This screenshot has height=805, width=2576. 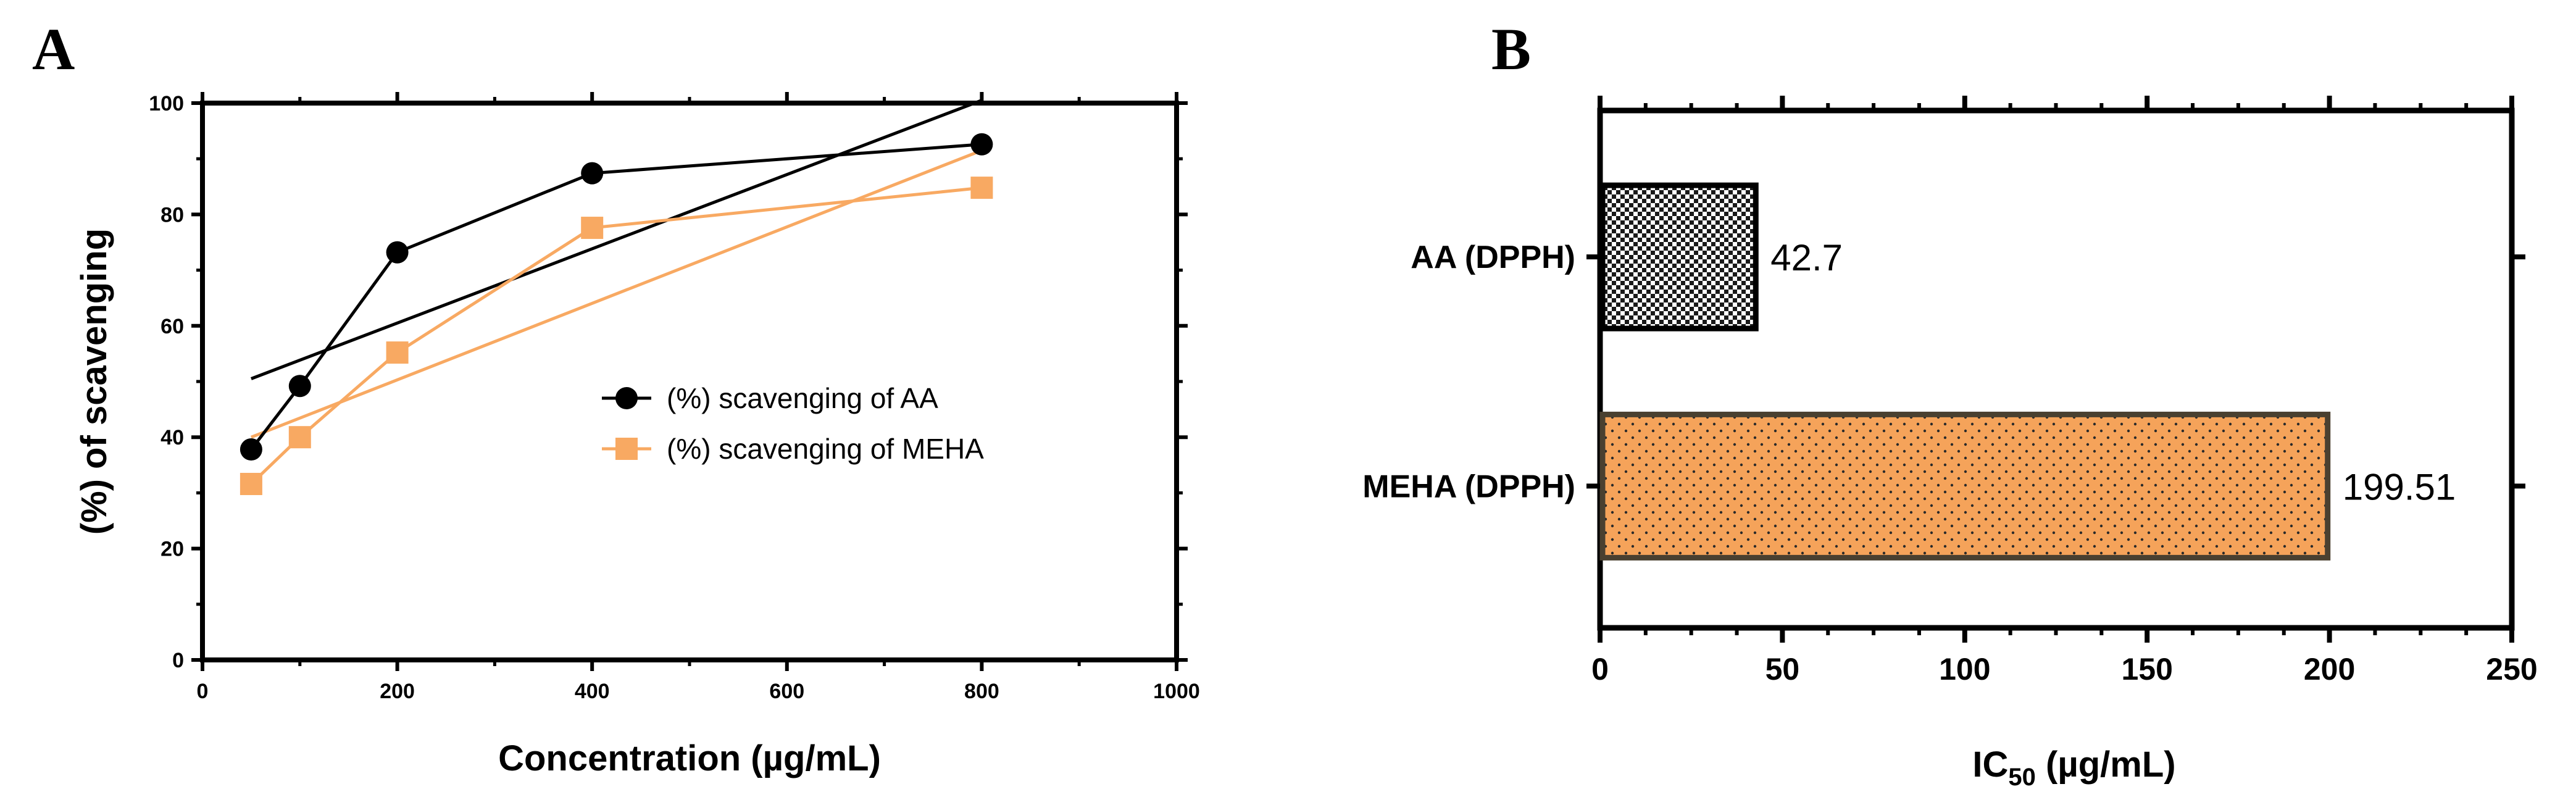 What do you see at coordinates (1943, 372) in the screenshot?
I see `panel-b-category-ticks: AA (DPPH) MEHA (DPPH)` at bounding box center [1943, 372].